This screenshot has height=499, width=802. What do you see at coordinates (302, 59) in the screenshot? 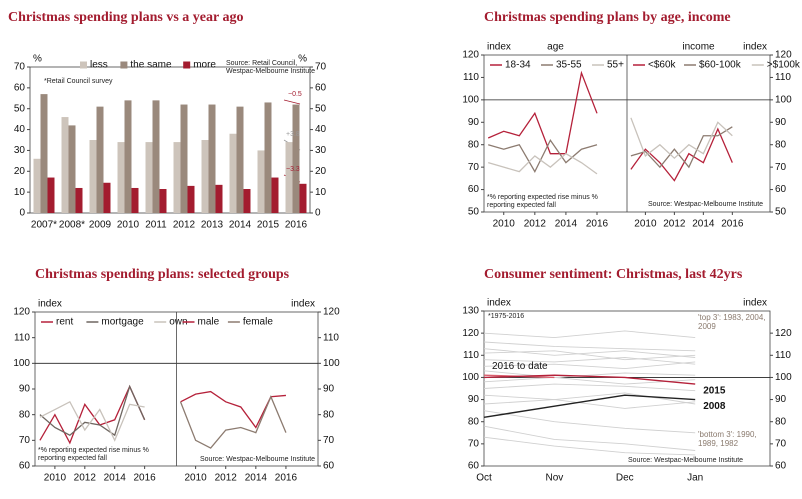
I see `y2-axis-label: %` at bounding box center [302, 59].